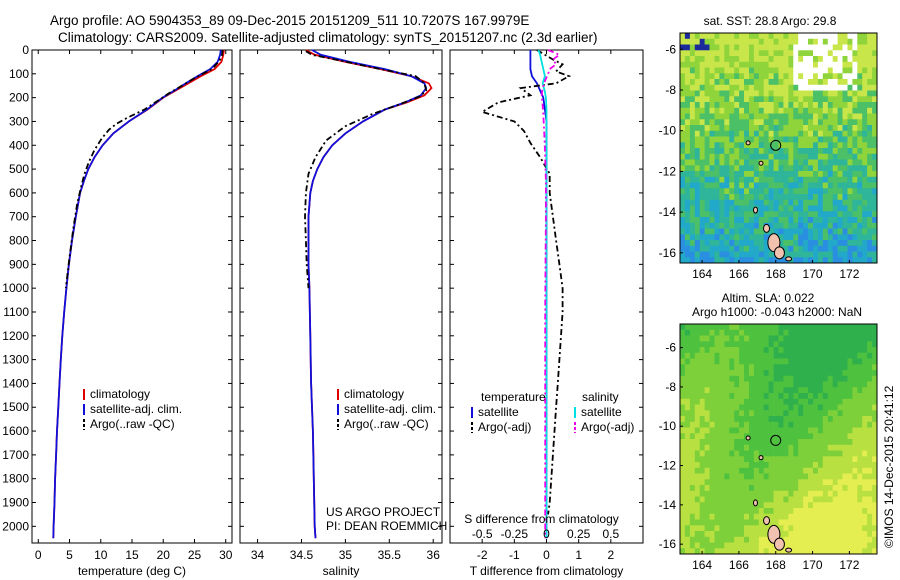 The image size is (900, 580). Describe the element at coordinates (610, 555) in the screenshot. I see `x-tick-label: 2` at that location.